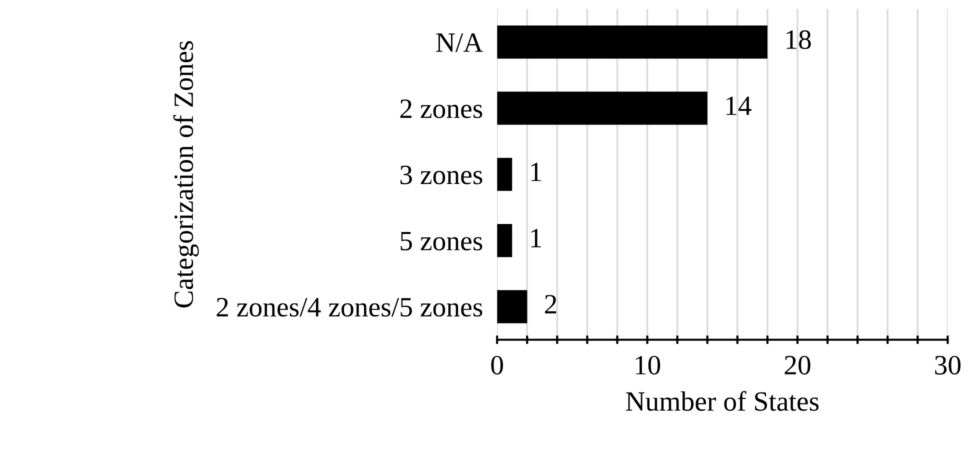 The height and width of the screenshot is (450, 969). Describe the element at coordinates (497, 365) in the screenshot. I see `x-tick-label: 0` at that location.